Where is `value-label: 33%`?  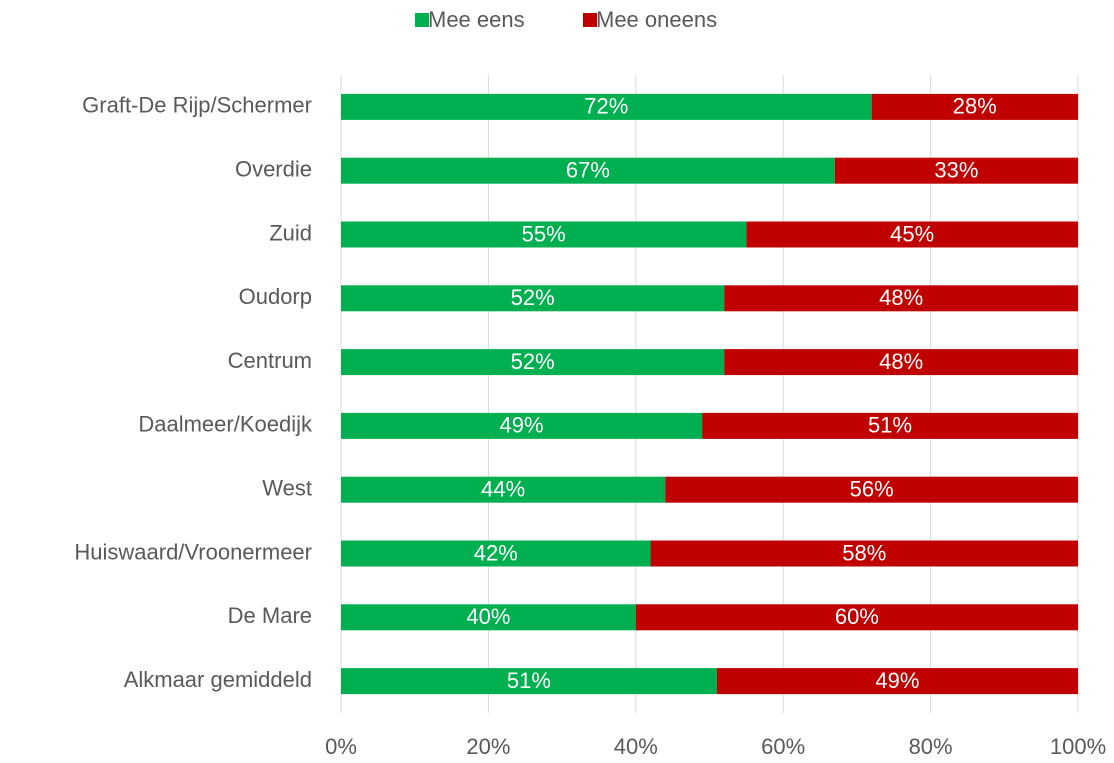 value-label: 33% is located at coordinates (956, 170).